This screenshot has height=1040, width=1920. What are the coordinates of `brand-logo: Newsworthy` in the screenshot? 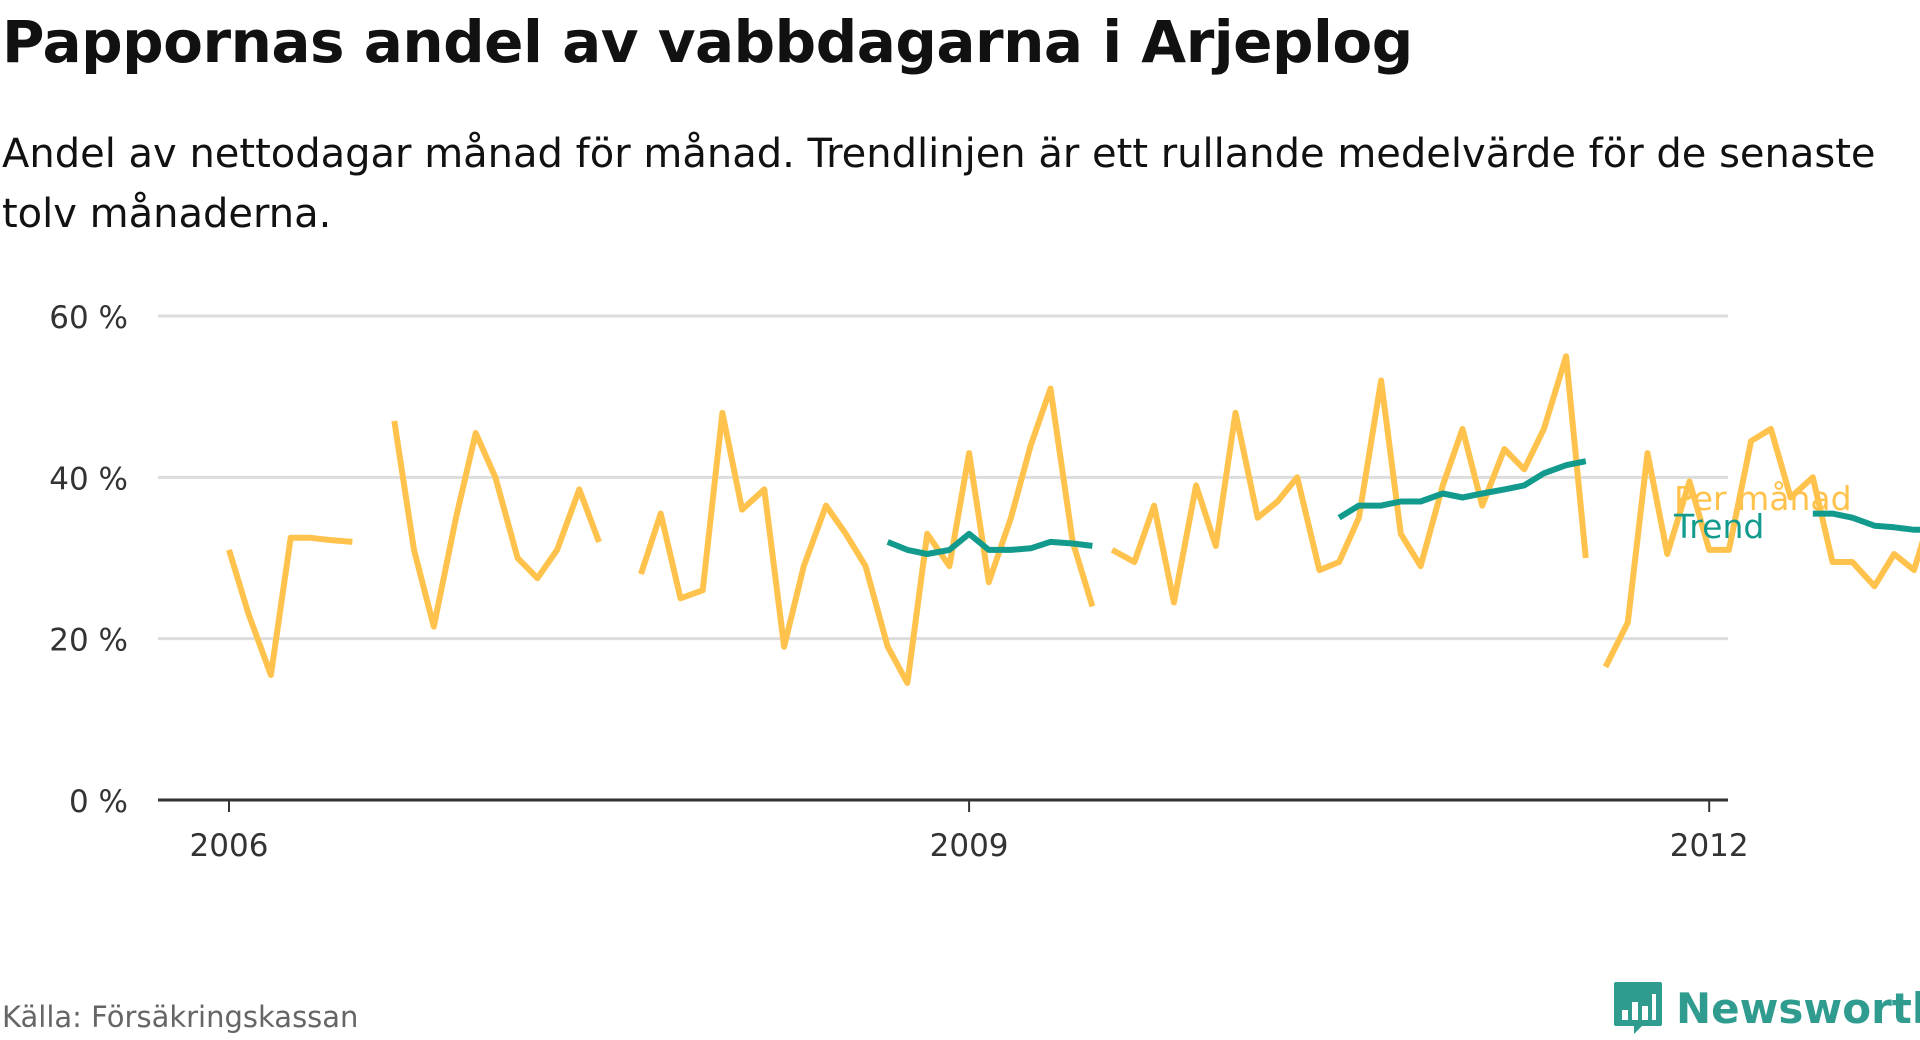 It's located at (1766, 1008).